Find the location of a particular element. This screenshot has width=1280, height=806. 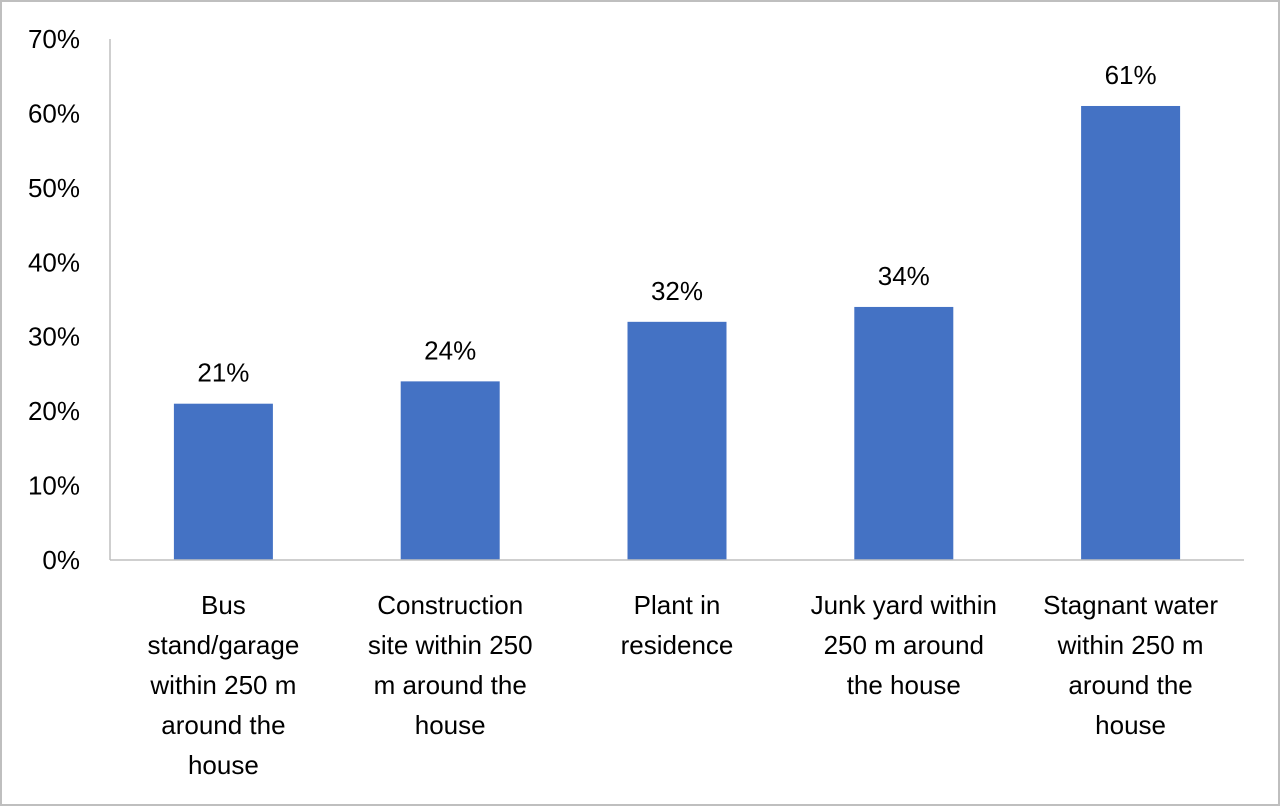

y-tick-label: 40% is located at coordinates (54, 262).